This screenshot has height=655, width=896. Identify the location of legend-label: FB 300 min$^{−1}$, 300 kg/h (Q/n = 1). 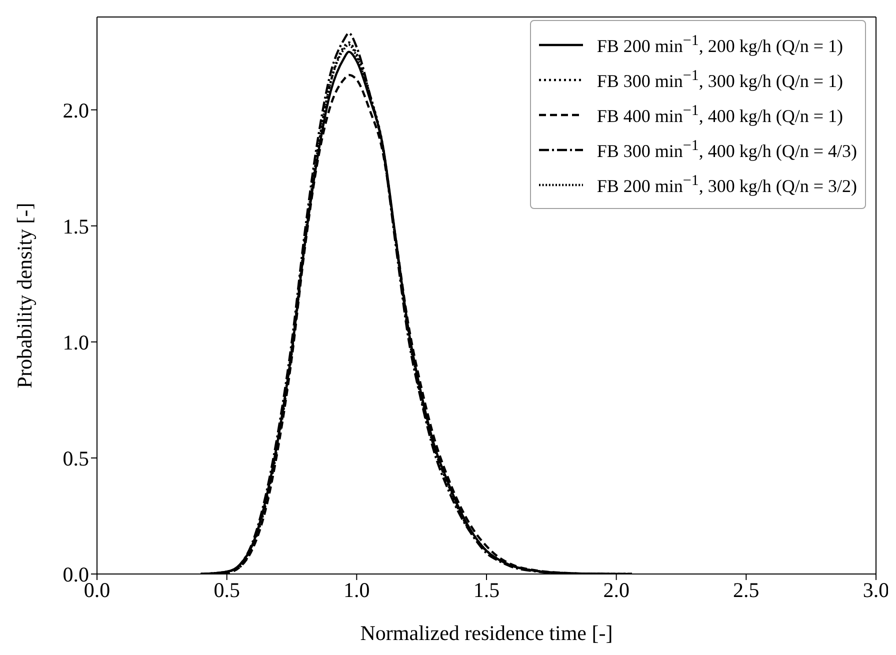
(719, 80).